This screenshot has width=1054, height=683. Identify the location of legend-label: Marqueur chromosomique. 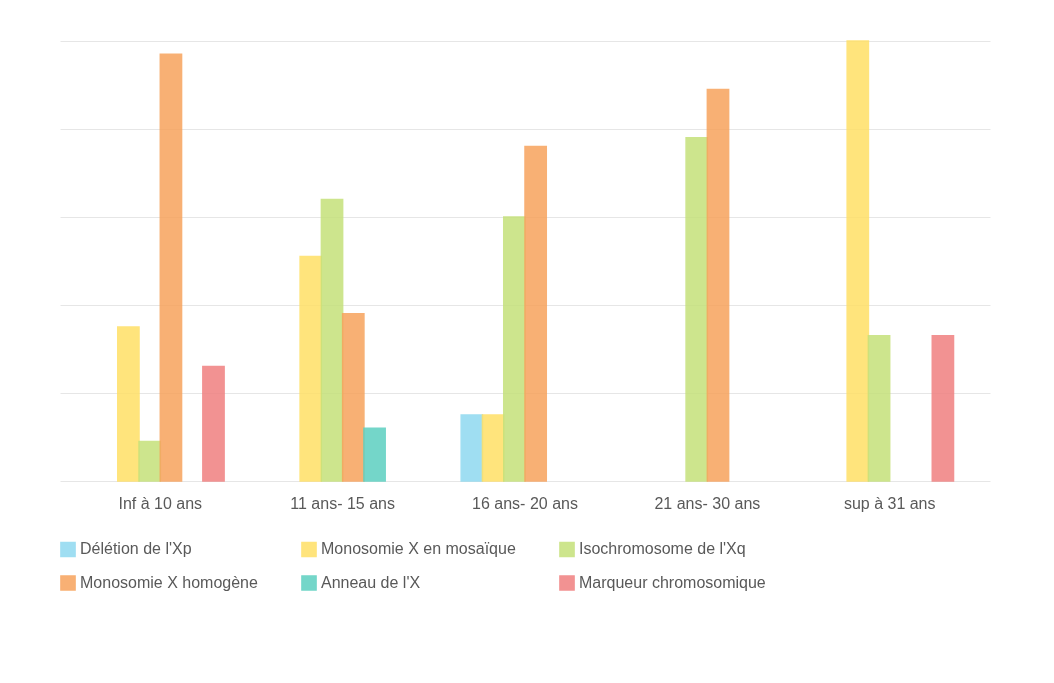
(672, 582).